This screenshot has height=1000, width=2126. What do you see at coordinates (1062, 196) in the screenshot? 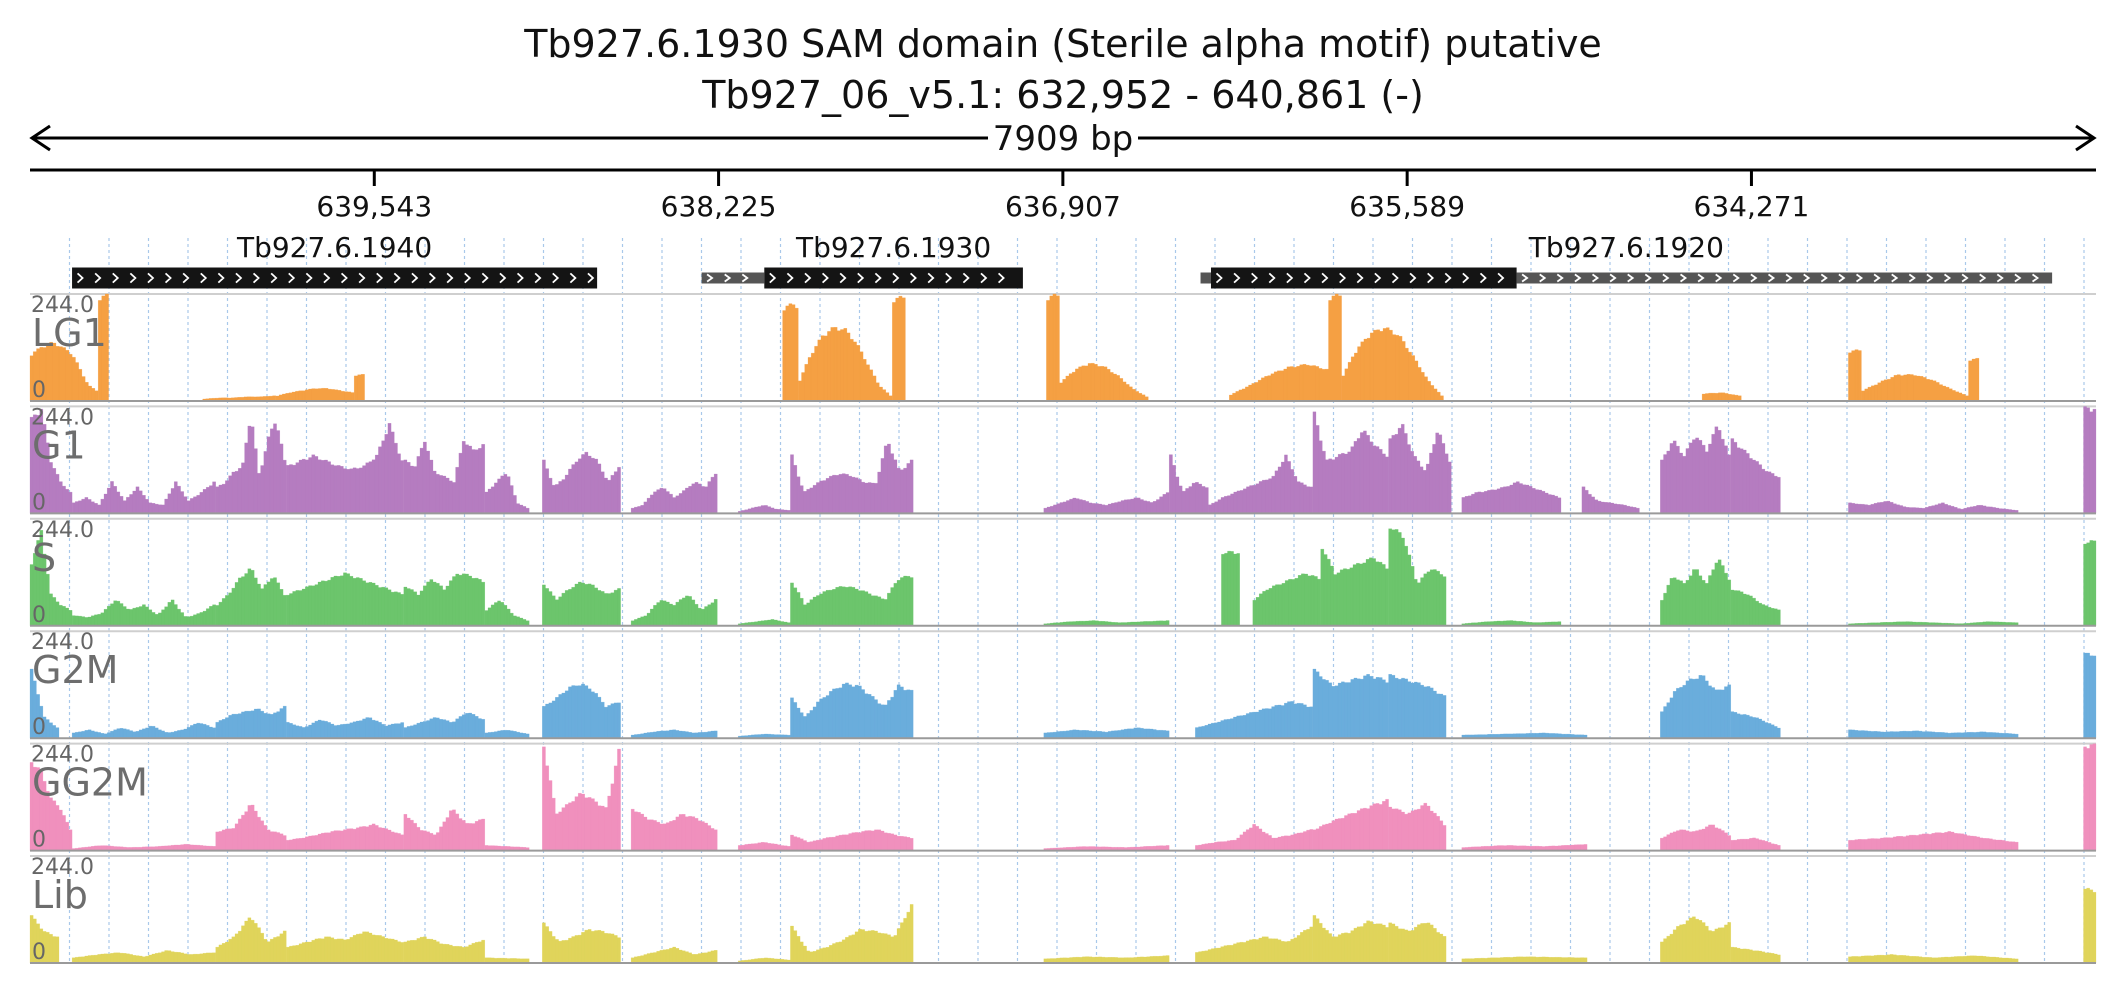
I see `axis-ticks: 639,543 638,225 636,907 635,589 634,271` at bounding box center [1062, 196].